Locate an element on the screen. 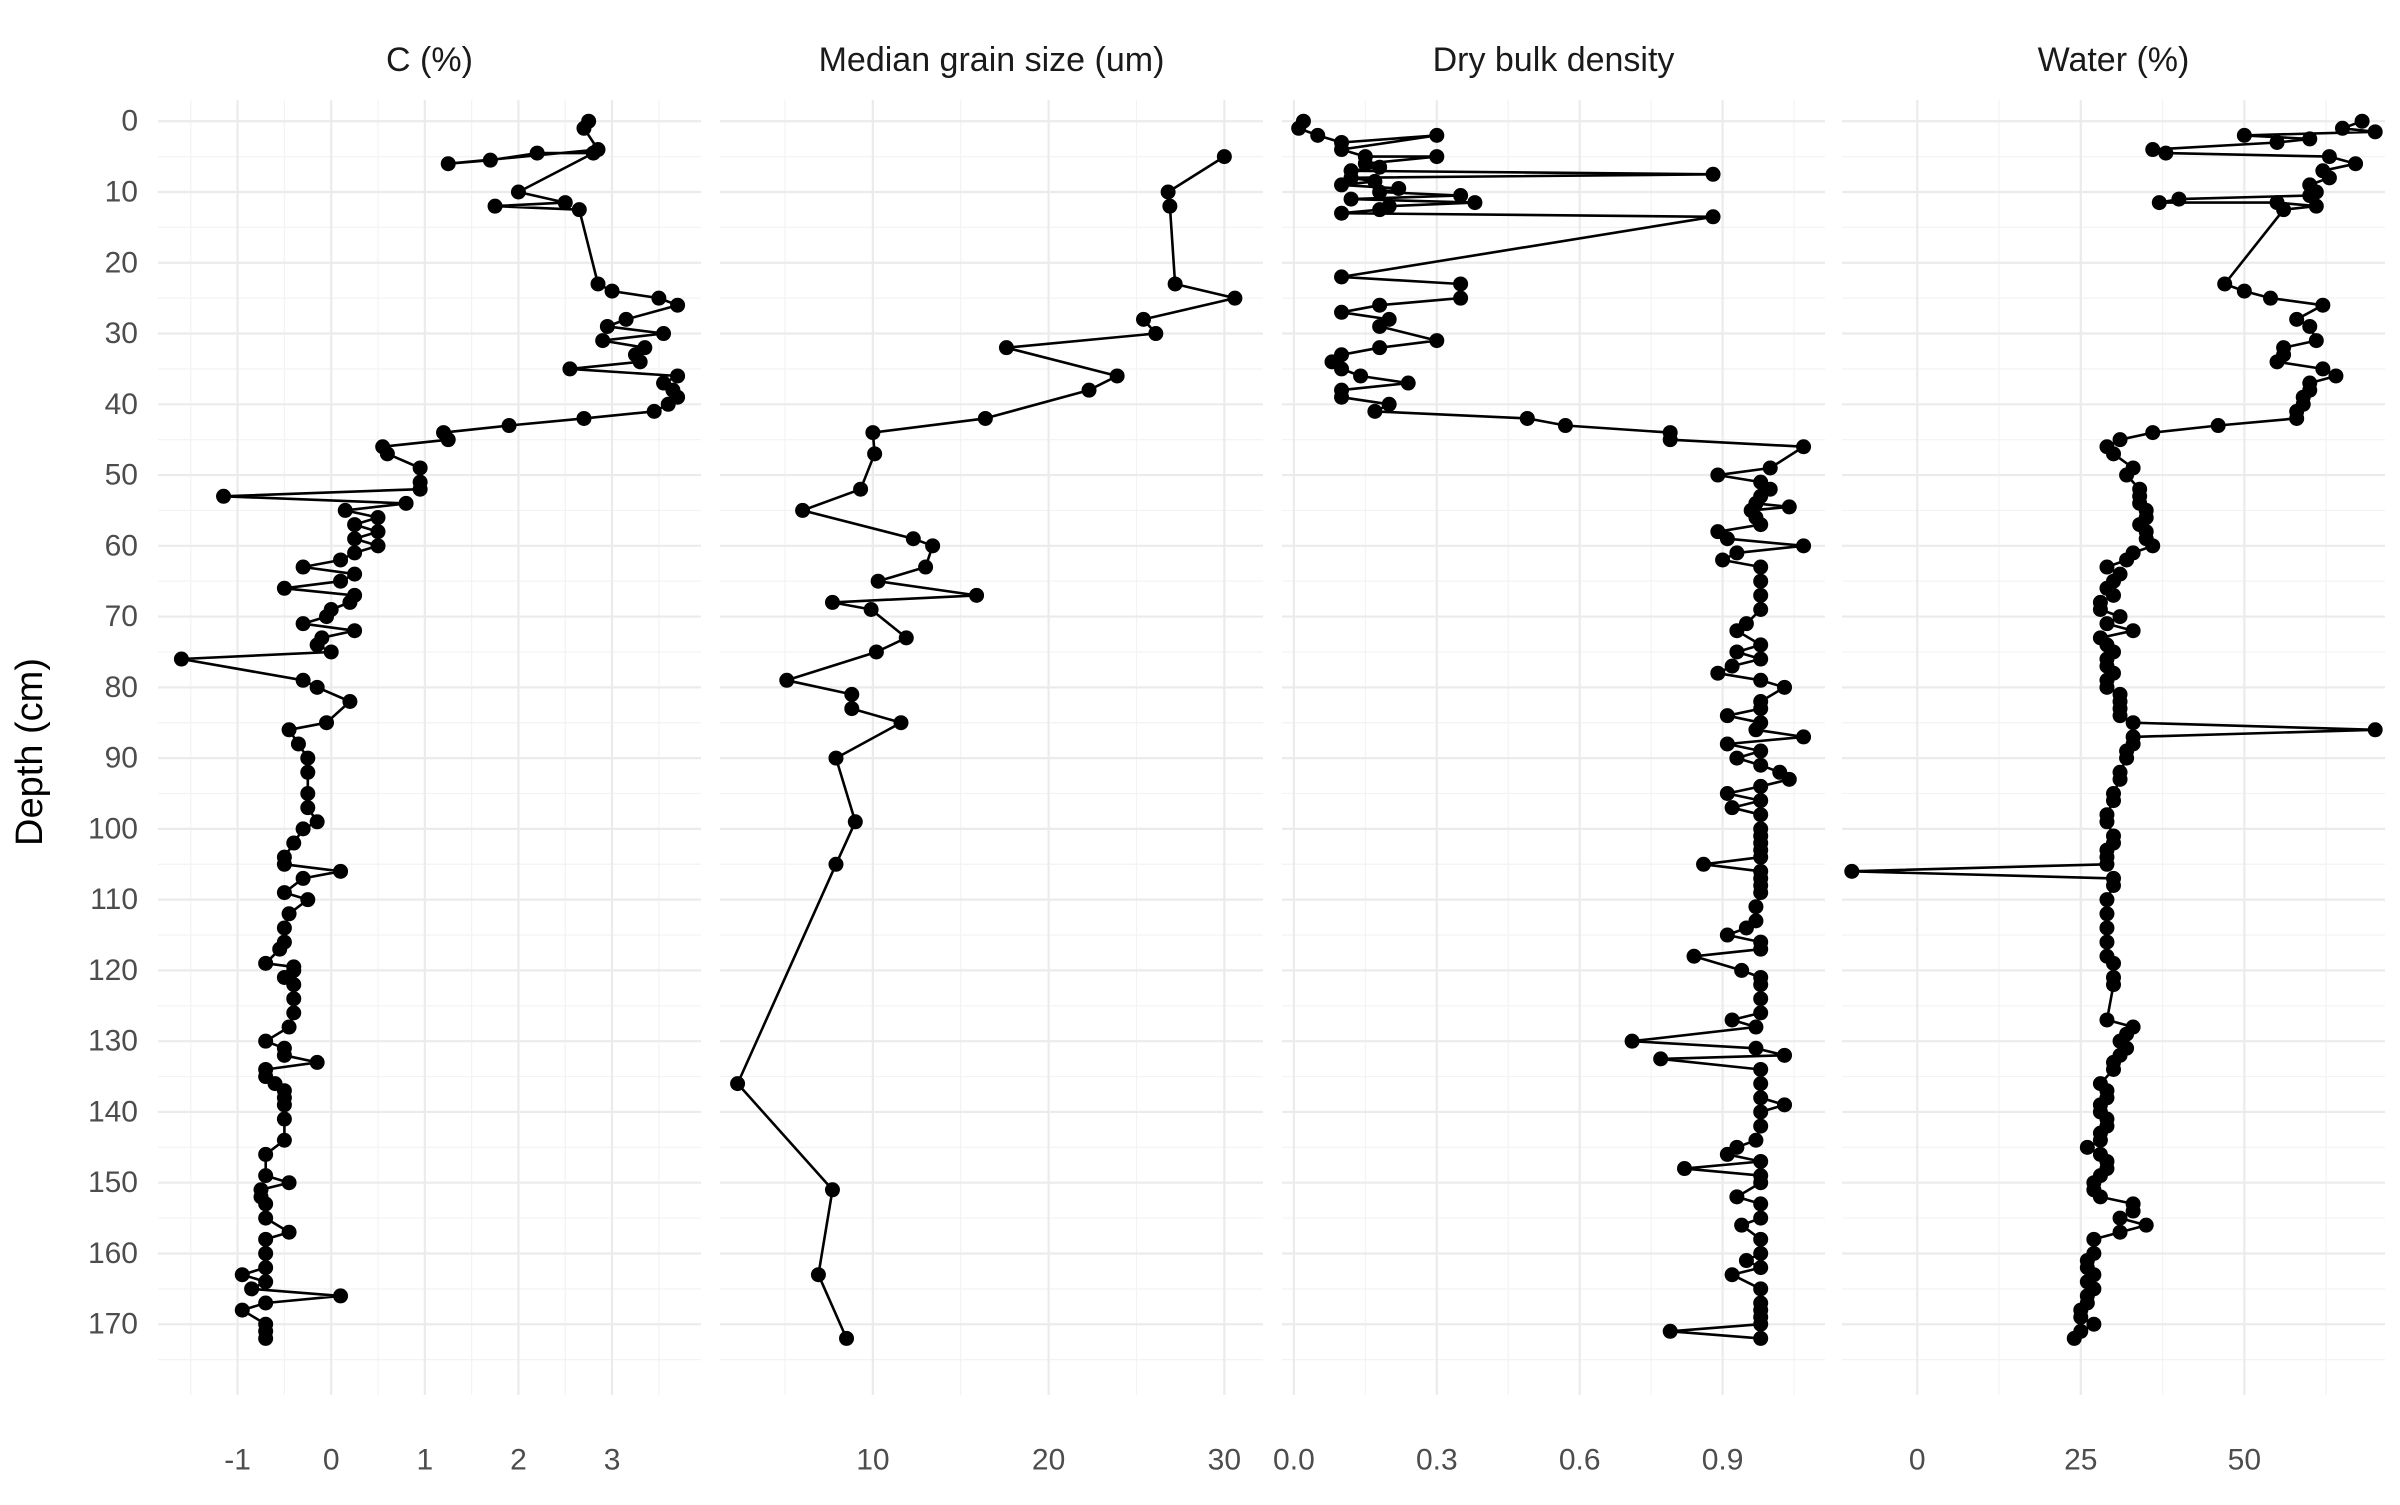 The height and width of the screenshot is (1505, 2400). y-tick-label: 10 is located at coordinates (121, 191).